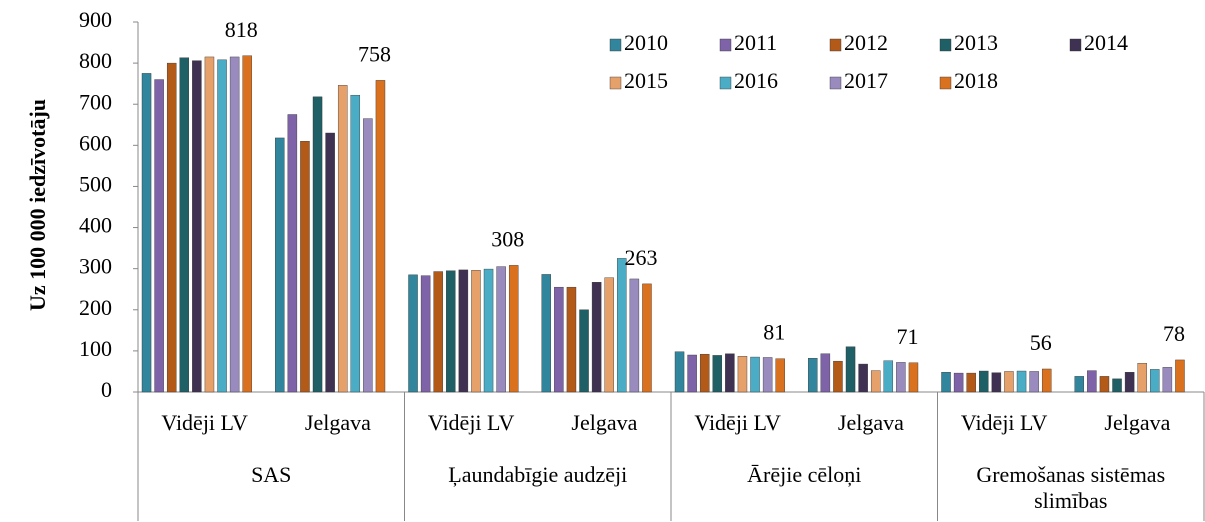 This screenshot has width=1205, height=522. I want to click on y-tick-label: 100, so click(95, 348).